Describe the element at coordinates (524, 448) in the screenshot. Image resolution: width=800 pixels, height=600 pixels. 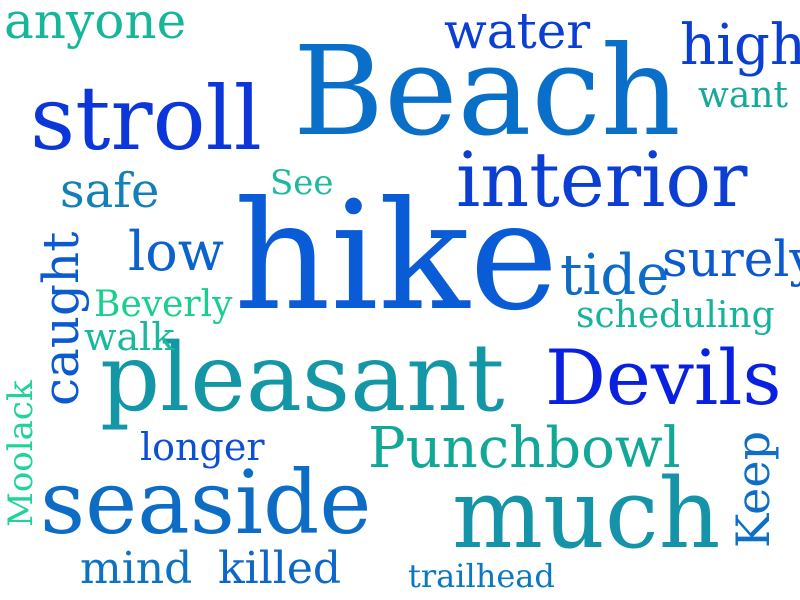
I see `word-punchbowl: Punchbowl` at that location.